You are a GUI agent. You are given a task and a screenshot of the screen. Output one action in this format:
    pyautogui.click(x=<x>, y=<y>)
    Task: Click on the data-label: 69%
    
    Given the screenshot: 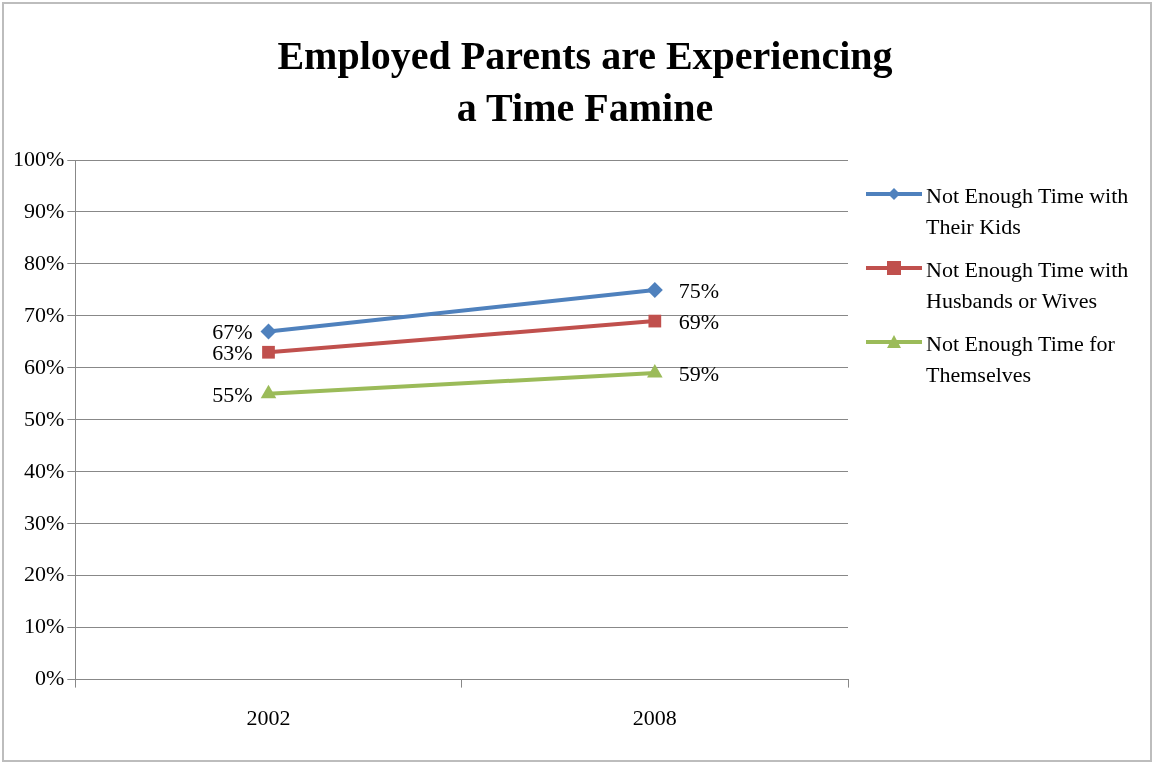 What is the action you would take?
    pyautogui.click(x=699, y=321)
    